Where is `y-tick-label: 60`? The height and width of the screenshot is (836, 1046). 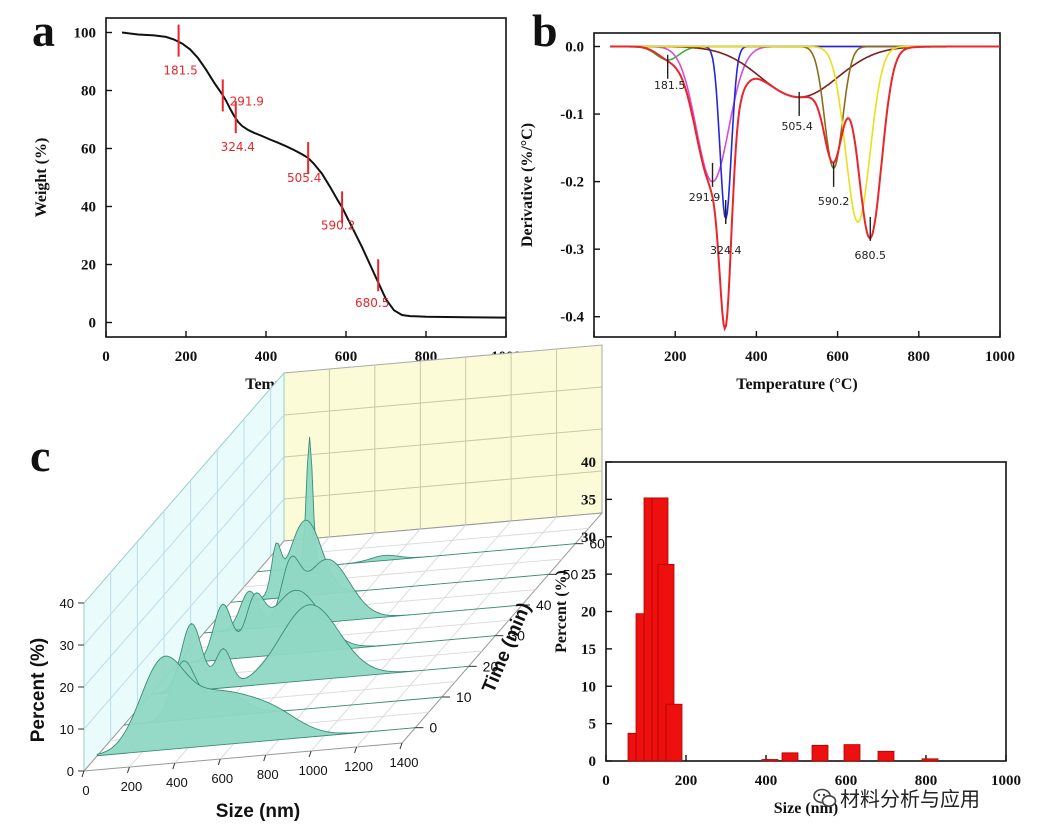 y-tick-label: 60 is located at coordinates (88, 150).